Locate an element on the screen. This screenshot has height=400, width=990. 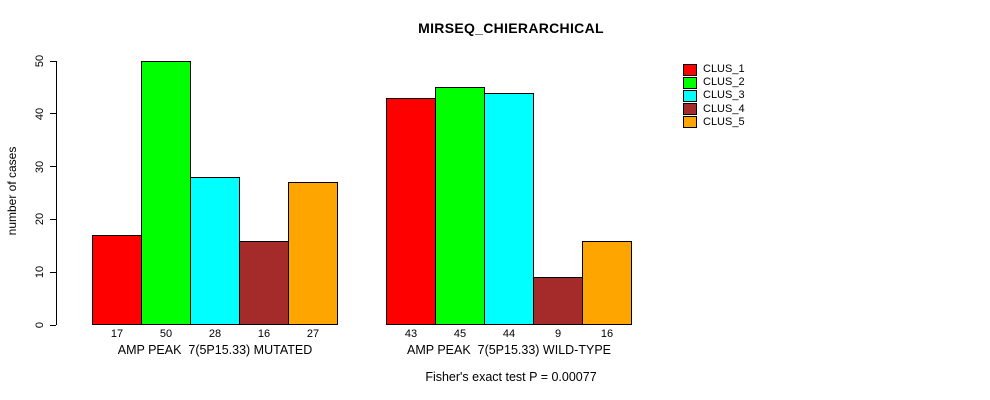
bar-value-label: 45 is located at coordinates (460, 334).